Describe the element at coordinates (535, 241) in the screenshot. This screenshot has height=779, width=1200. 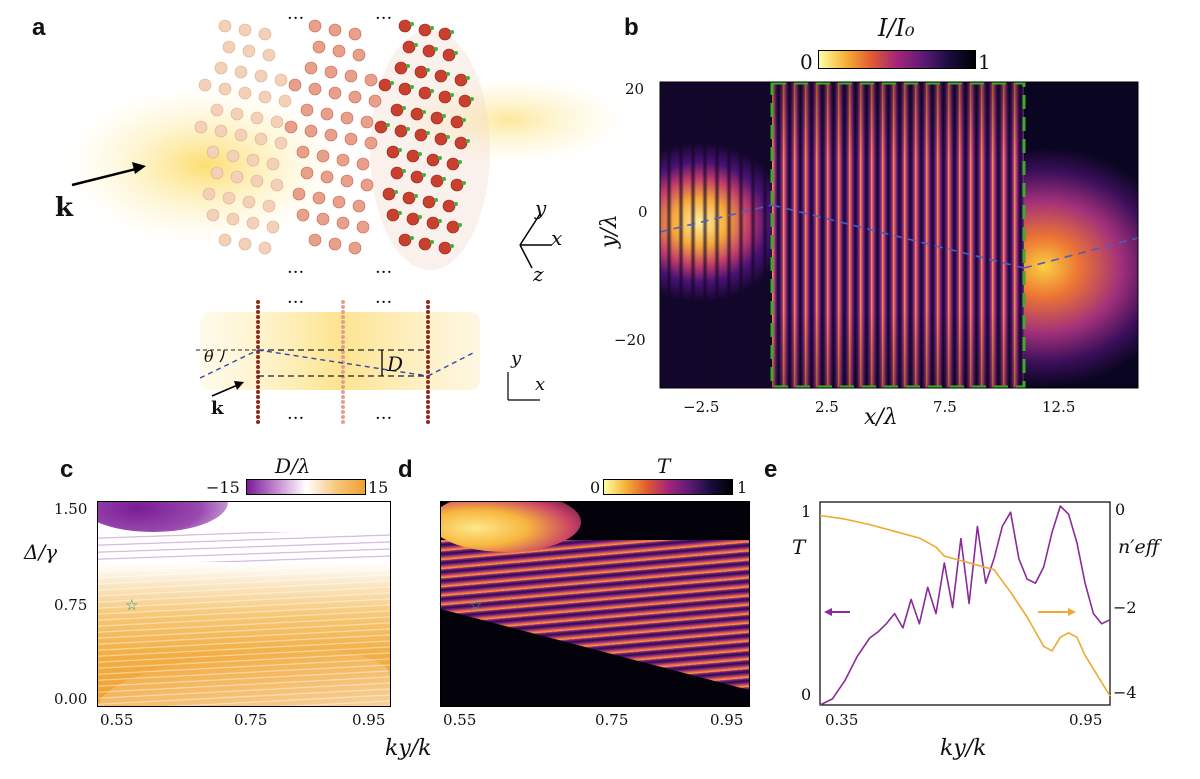
I see `xyz-axes` at that location.